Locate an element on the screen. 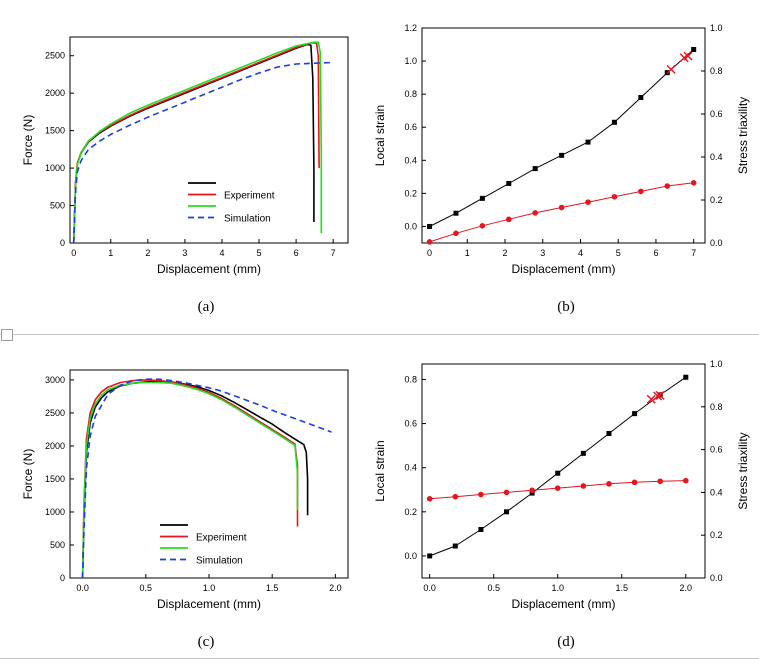  caption-a: (a) is located at coordinates (206, 307).